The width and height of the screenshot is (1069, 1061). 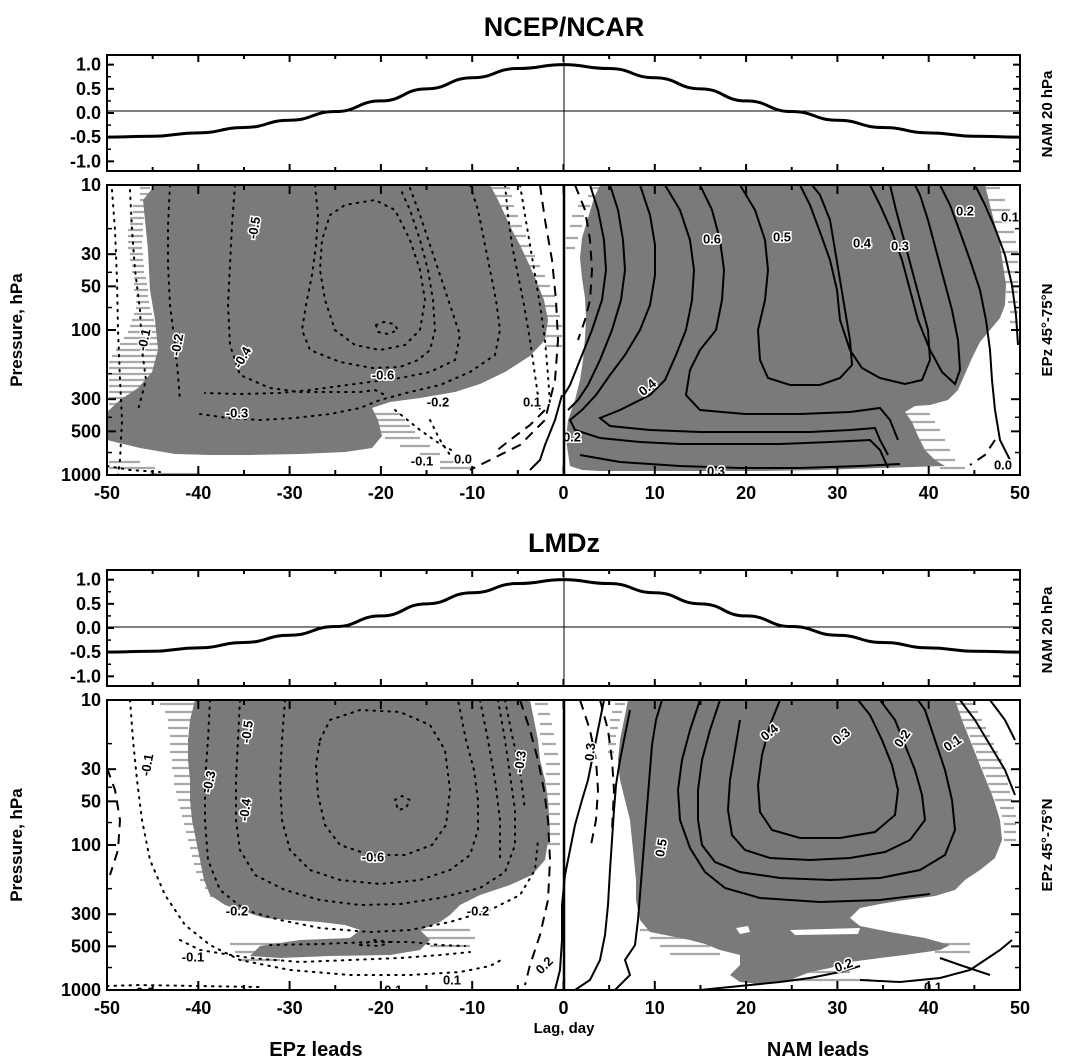 I want to click on nam-panel-lmdz: 1.0 0.5 0.0 -0.5 -1.0 NAM 20 hPa, so click(x=563, y=628).